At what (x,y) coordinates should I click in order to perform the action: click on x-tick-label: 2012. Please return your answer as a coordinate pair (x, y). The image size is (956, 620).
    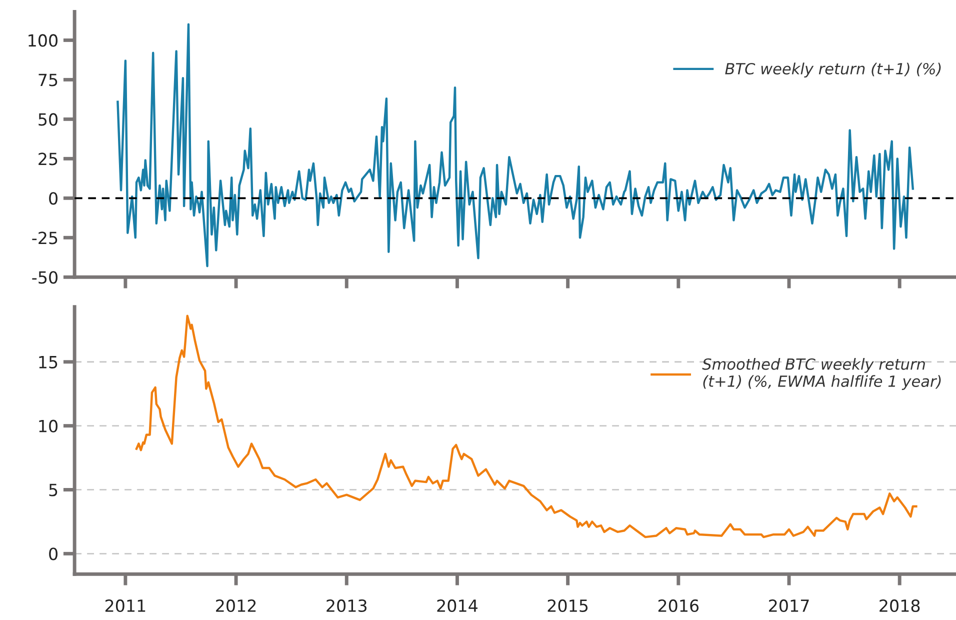
    Looking at the image, I should click on (236, 605).